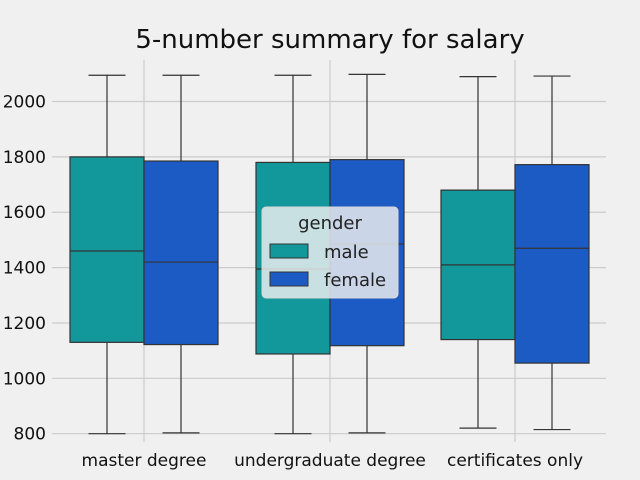 The height and width of the screenshot is (480, 640). Describe the element at coordinates (330, 223) in the screenshot. I see `legend-title: gender` at that location.